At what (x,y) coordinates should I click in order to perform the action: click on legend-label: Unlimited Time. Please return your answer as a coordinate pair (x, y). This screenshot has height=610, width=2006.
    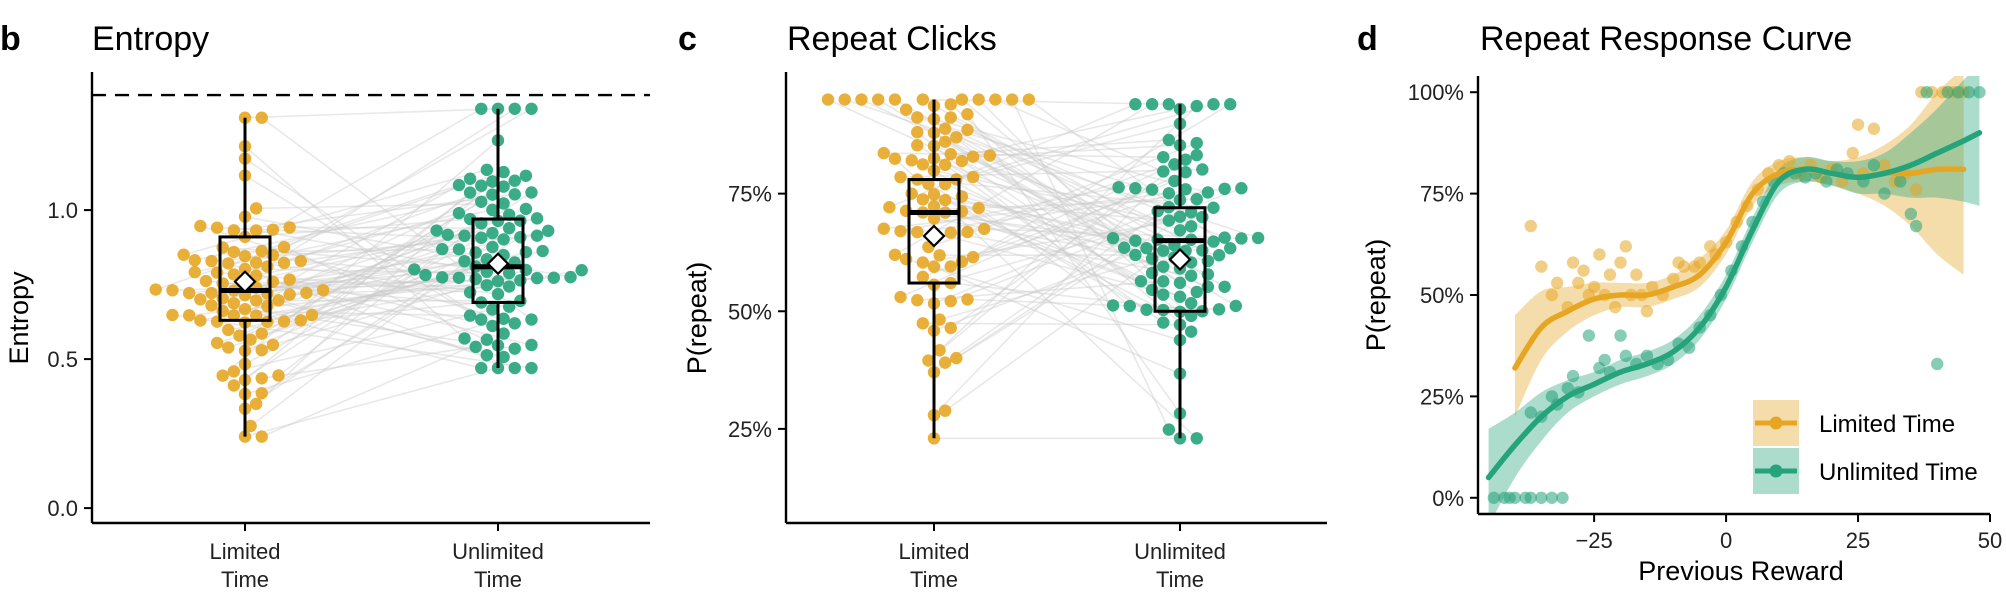
    Looking at the image, I should click on (1898, 472).